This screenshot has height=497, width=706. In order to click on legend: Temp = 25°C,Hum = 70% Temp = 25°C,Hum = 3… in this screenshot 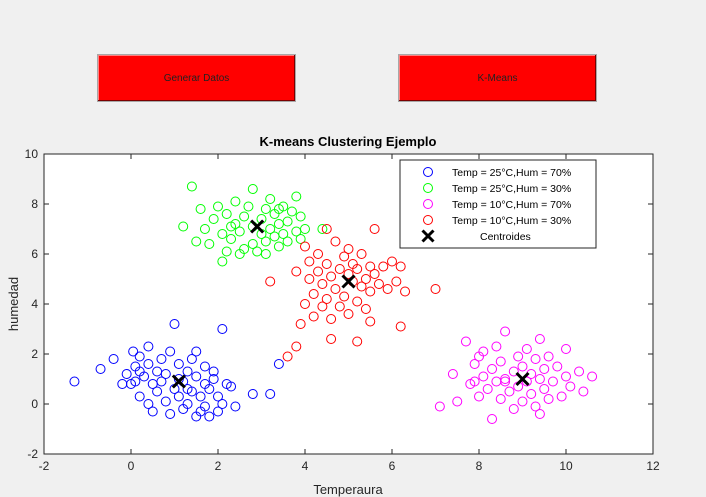, I will do `click(498, 204)`.